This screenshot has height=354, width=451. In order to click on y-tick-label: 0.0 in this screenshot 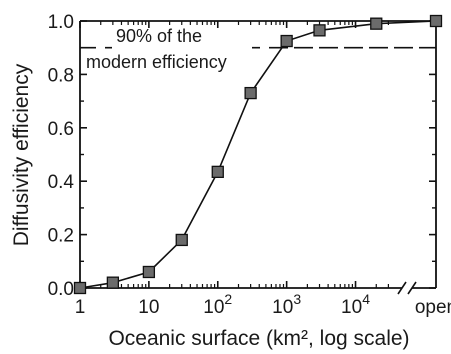, I will do `click(61, 289)`.